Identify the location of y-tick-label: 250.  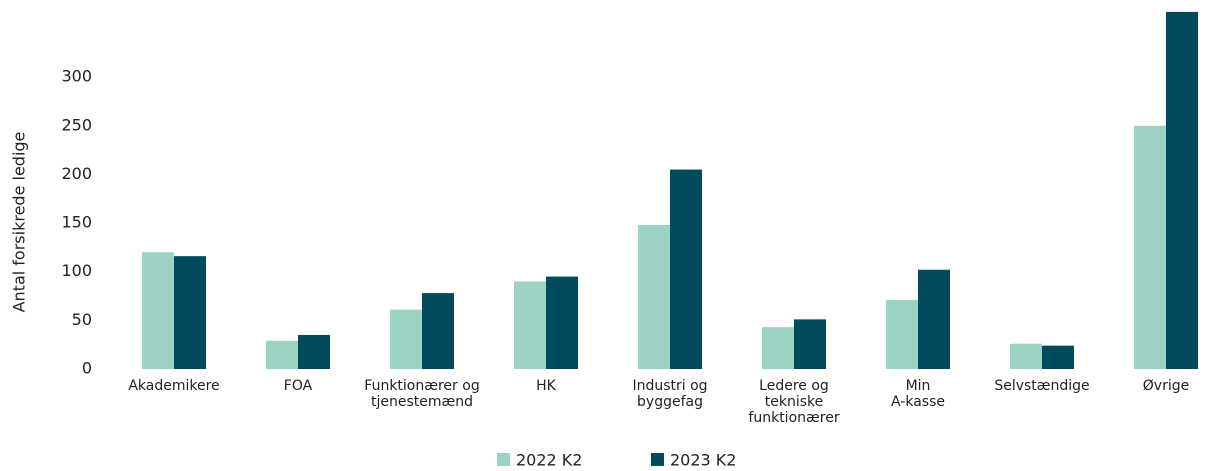
(76, 124).